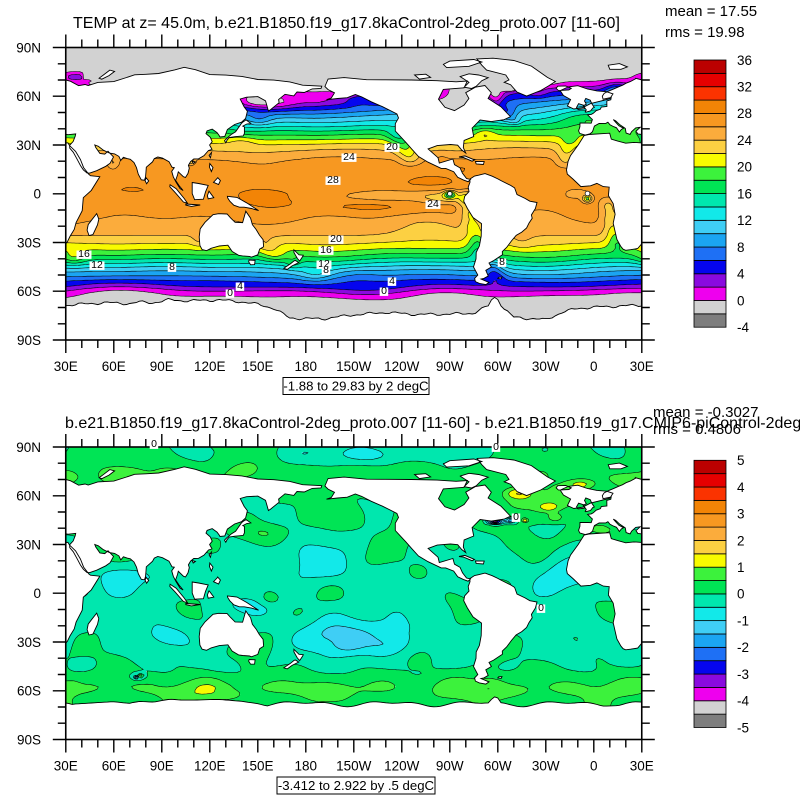 The height and width of the screenshot is (805, 800). Describe the element at coordinates (741, 567) in the screenshot. I see `svg-text: 1` at that location.